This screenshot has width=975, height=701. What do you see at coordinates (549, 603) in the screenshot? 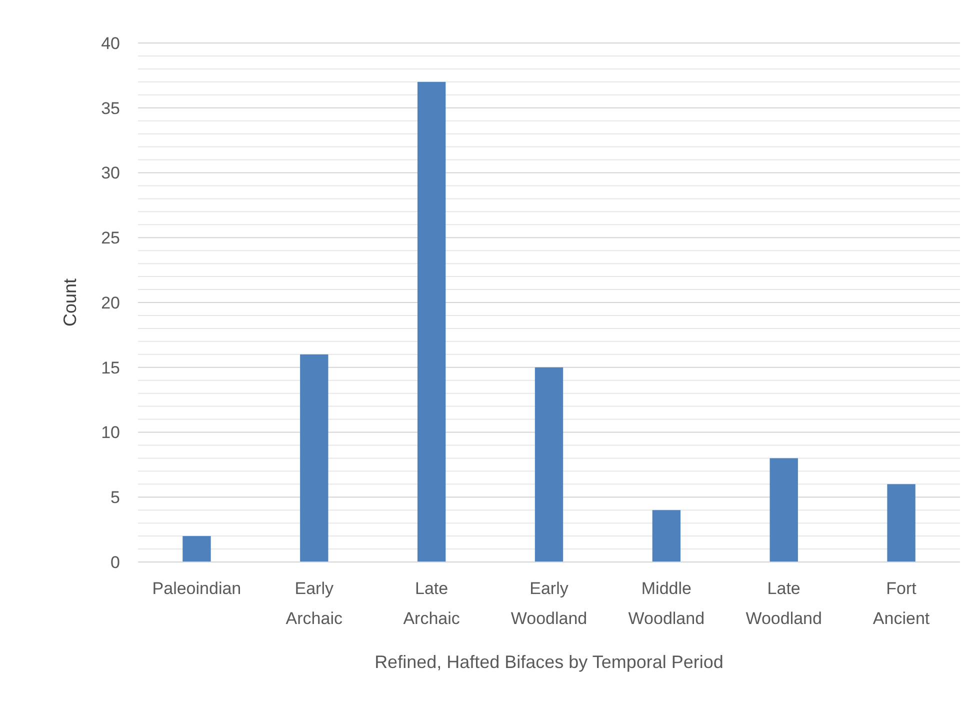
I see `x-tick-label: Early Woodland` at bounding box center [549, 603].